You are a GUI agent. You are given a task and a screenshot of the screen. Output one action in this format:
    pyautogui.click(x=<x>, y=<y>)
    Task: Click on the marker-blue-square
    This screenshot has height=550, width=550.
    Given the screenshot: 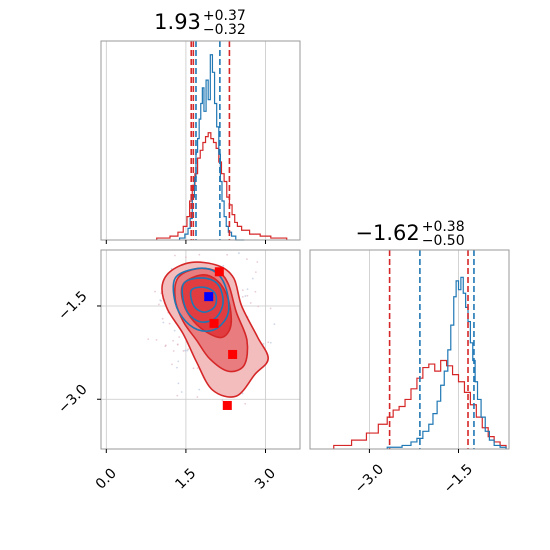 What is the action you would take?
    pyautogui.click(x=209, y=297)
    